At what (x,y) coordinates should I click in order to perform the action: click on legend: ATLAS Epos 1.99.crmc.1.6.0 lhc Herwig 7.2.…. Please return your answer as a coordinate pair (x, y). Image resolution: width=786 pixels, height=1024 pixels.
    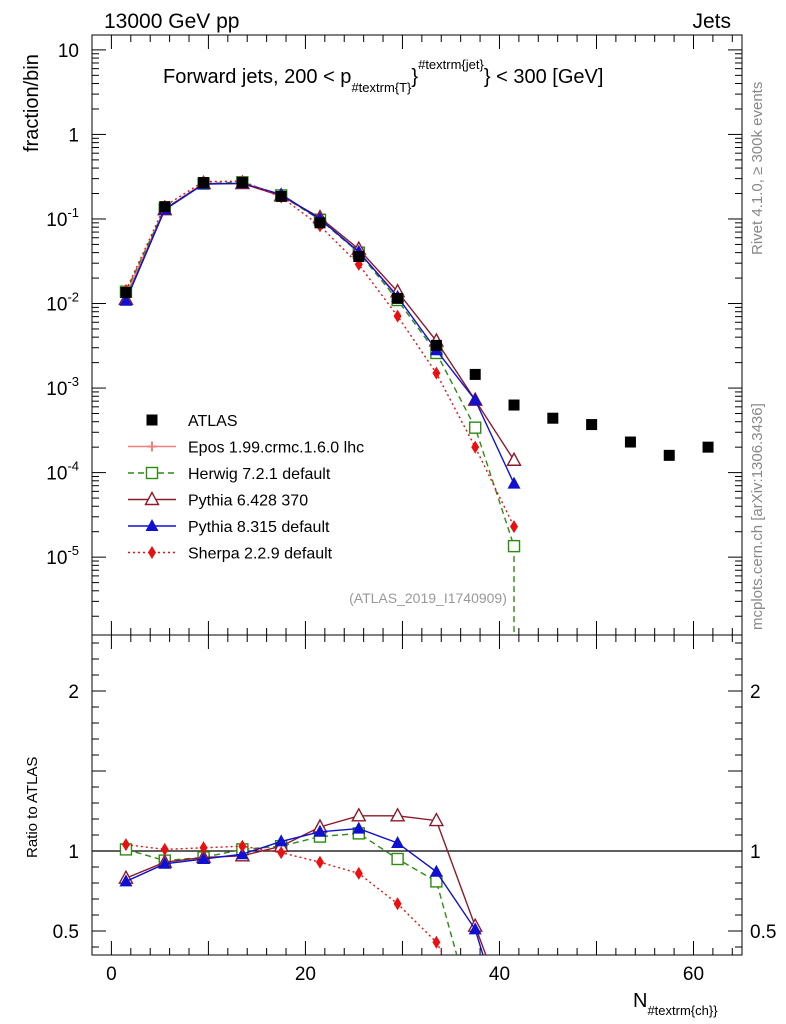
    Looking at the image, I should click on (246, 488).